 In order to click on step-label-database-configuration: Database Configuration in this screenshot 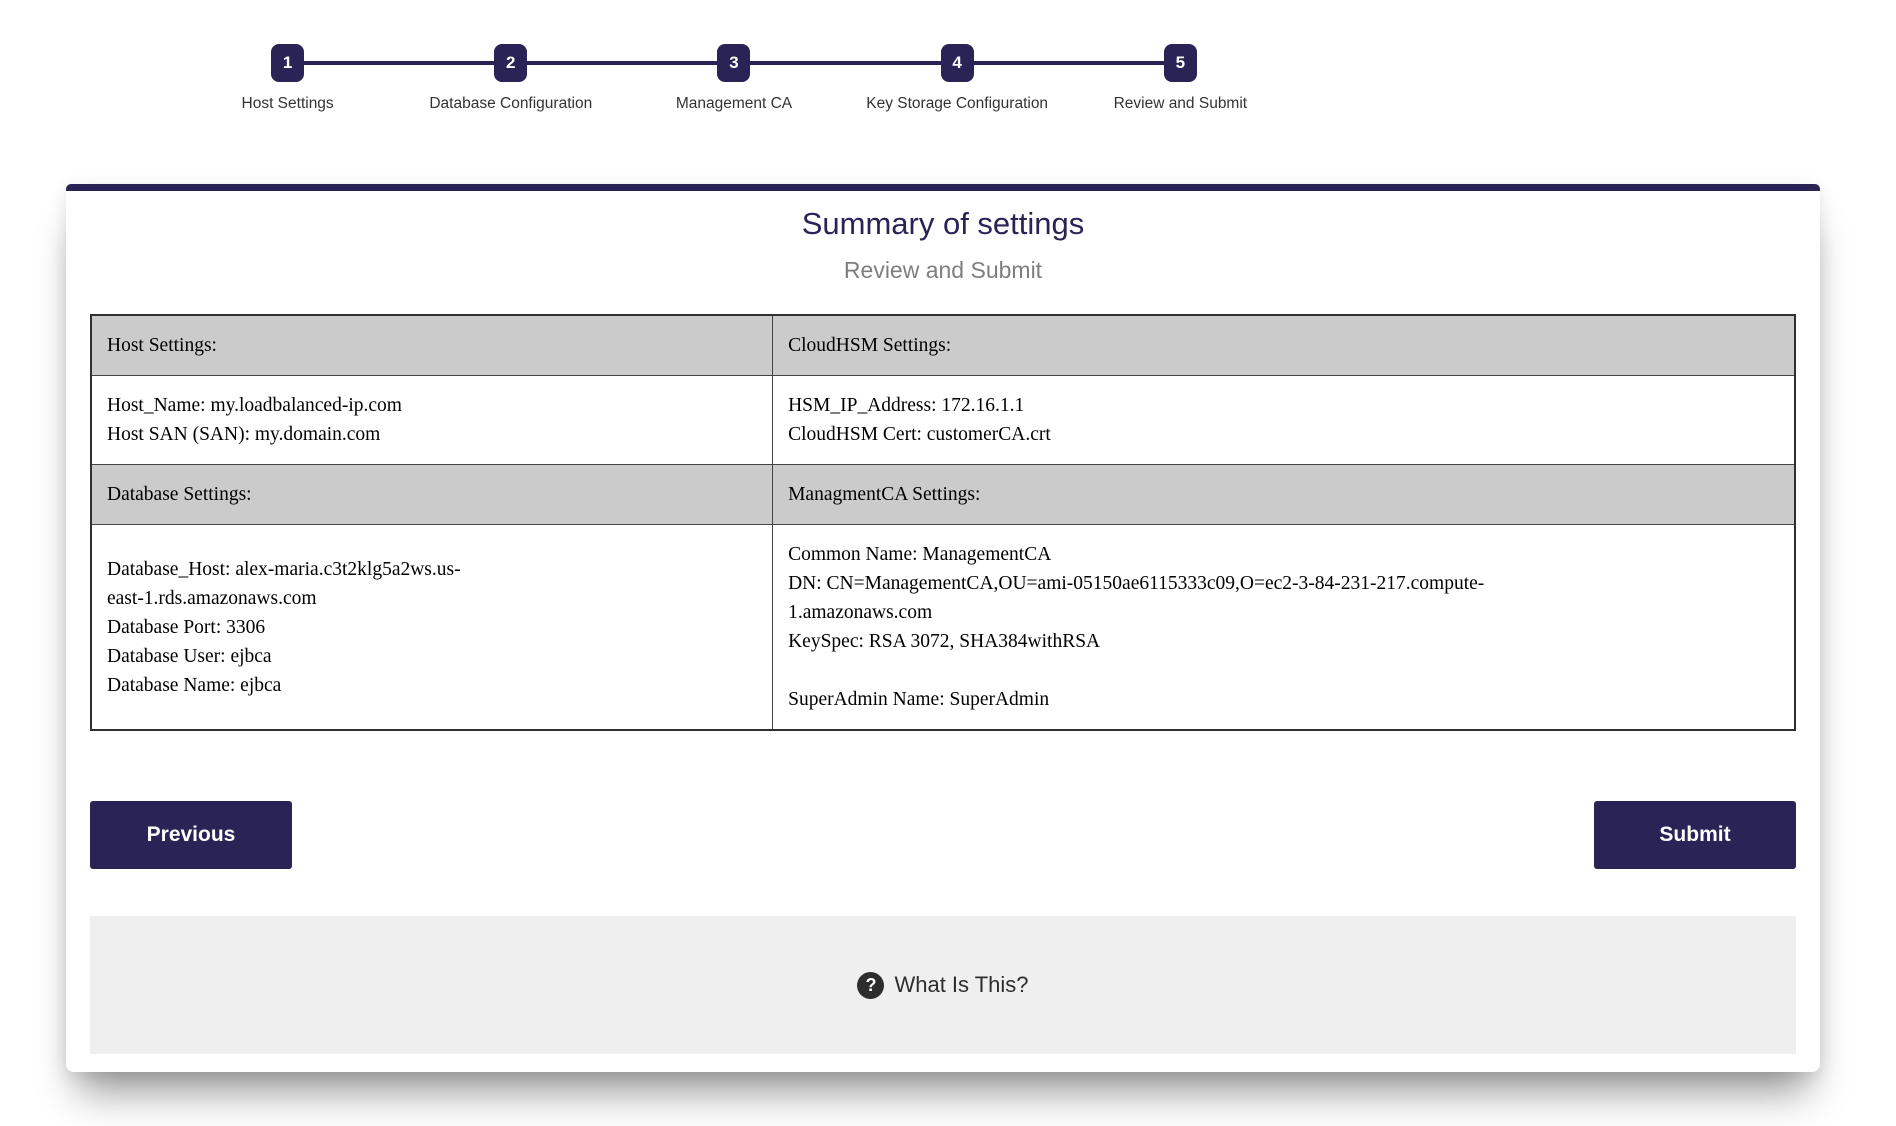, I will do `click(511, 103)`.